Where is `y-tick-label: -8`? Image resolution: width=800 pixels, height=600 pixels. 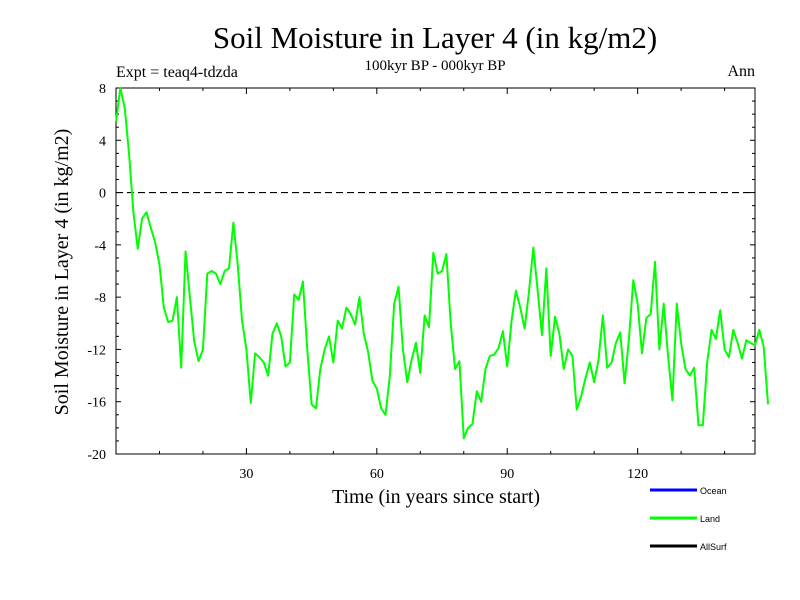 y-tick-label: -8 is located at coordinates (100, 298).